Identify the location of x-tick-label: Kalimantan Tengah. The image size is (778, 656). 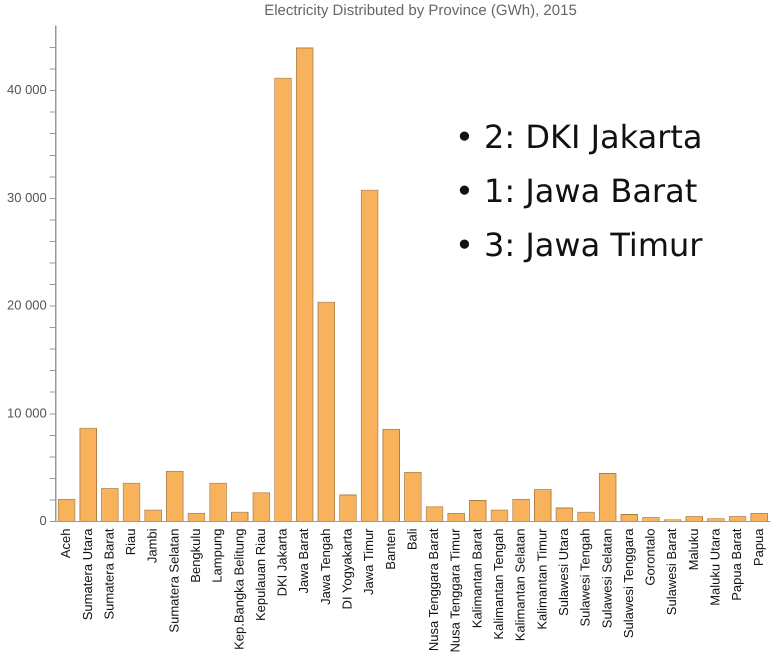
(498, 584).